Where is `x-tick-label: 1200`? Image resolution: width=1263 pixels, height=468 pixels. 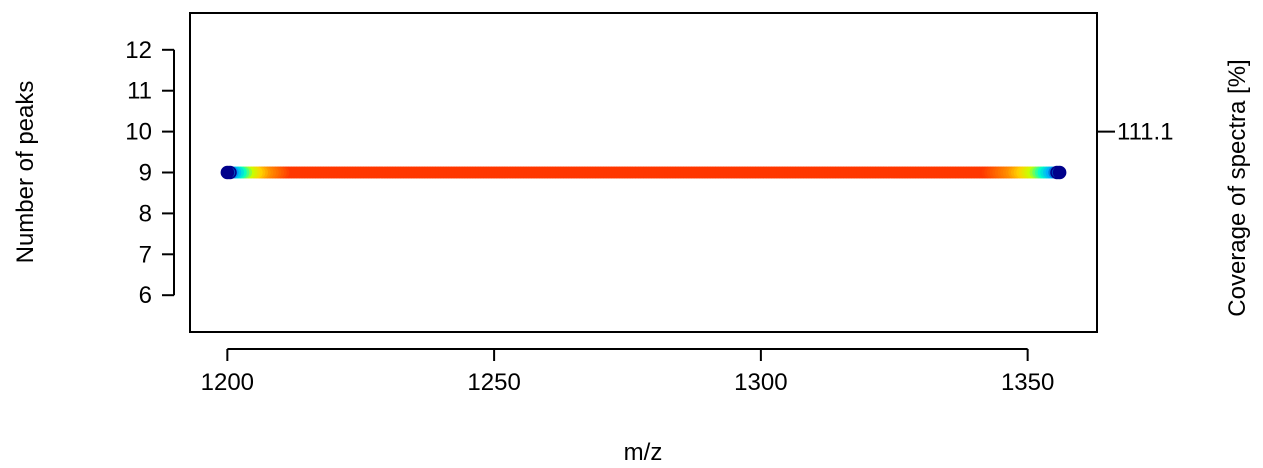 x-tick-label: 1200 is located at coordinates (227, 382).